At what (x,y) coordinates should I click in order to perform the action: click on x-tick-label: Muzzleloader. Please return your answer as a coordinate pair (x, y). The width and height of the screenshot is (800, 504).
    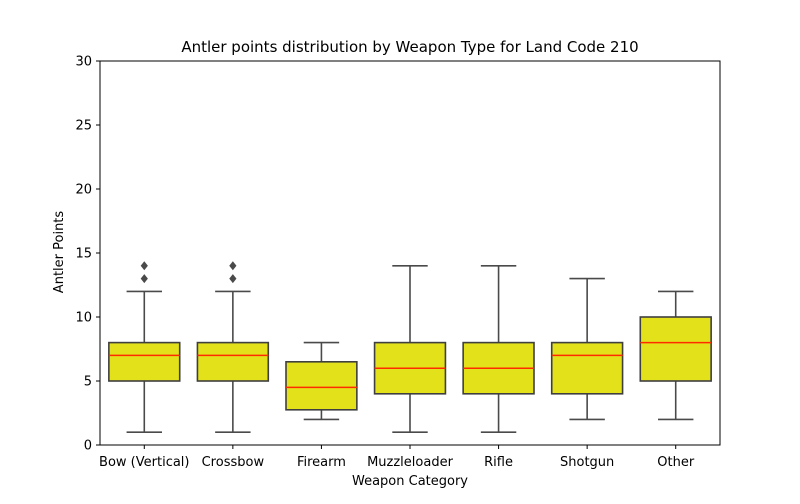
    Looking at the image, I should click on (410, 462).